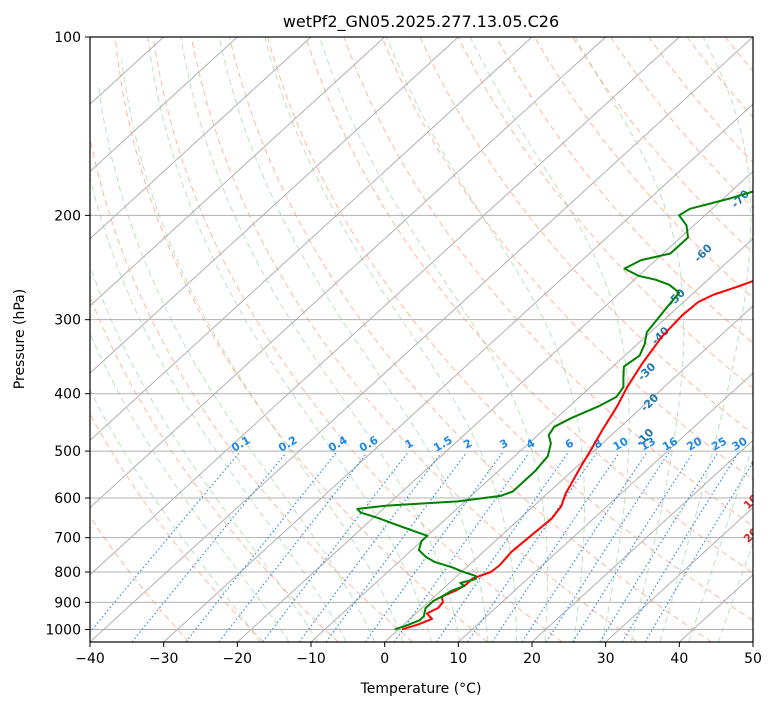  I want to click on isotherm-label: 0, so click(755, 464).